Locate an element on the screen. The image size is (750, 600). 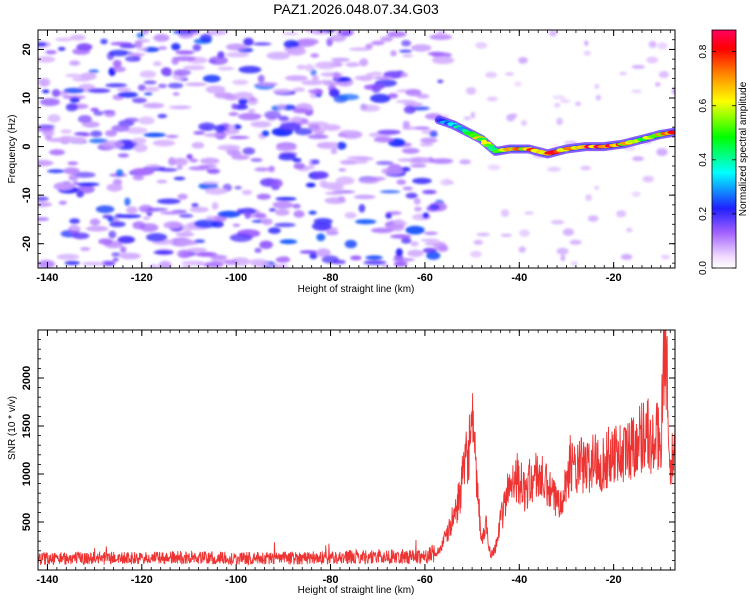
y-tick-label: 2000 is located at coordinates (27, 378).